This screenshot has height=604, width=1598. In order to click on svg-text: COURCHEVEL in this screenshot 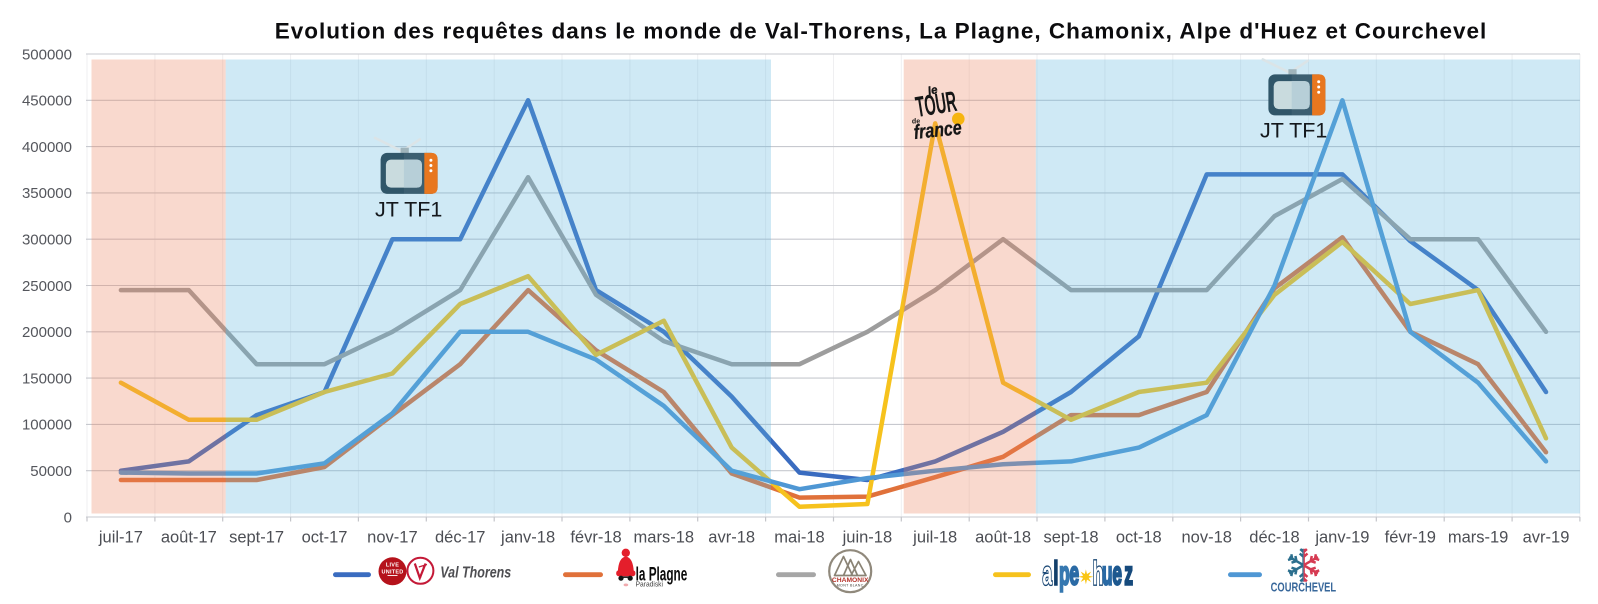, I will do `click(1304, 588)`.